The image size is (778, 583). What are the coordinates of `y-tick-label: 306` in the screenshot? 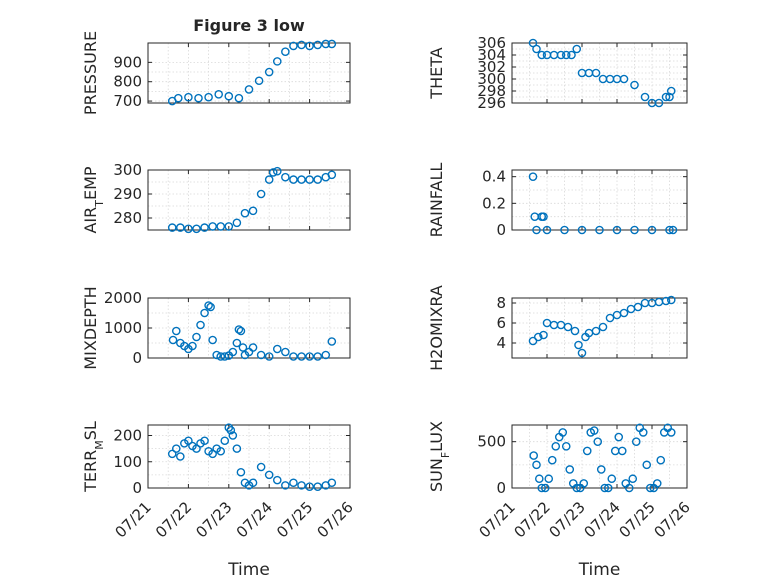 It's located at (491, 43).